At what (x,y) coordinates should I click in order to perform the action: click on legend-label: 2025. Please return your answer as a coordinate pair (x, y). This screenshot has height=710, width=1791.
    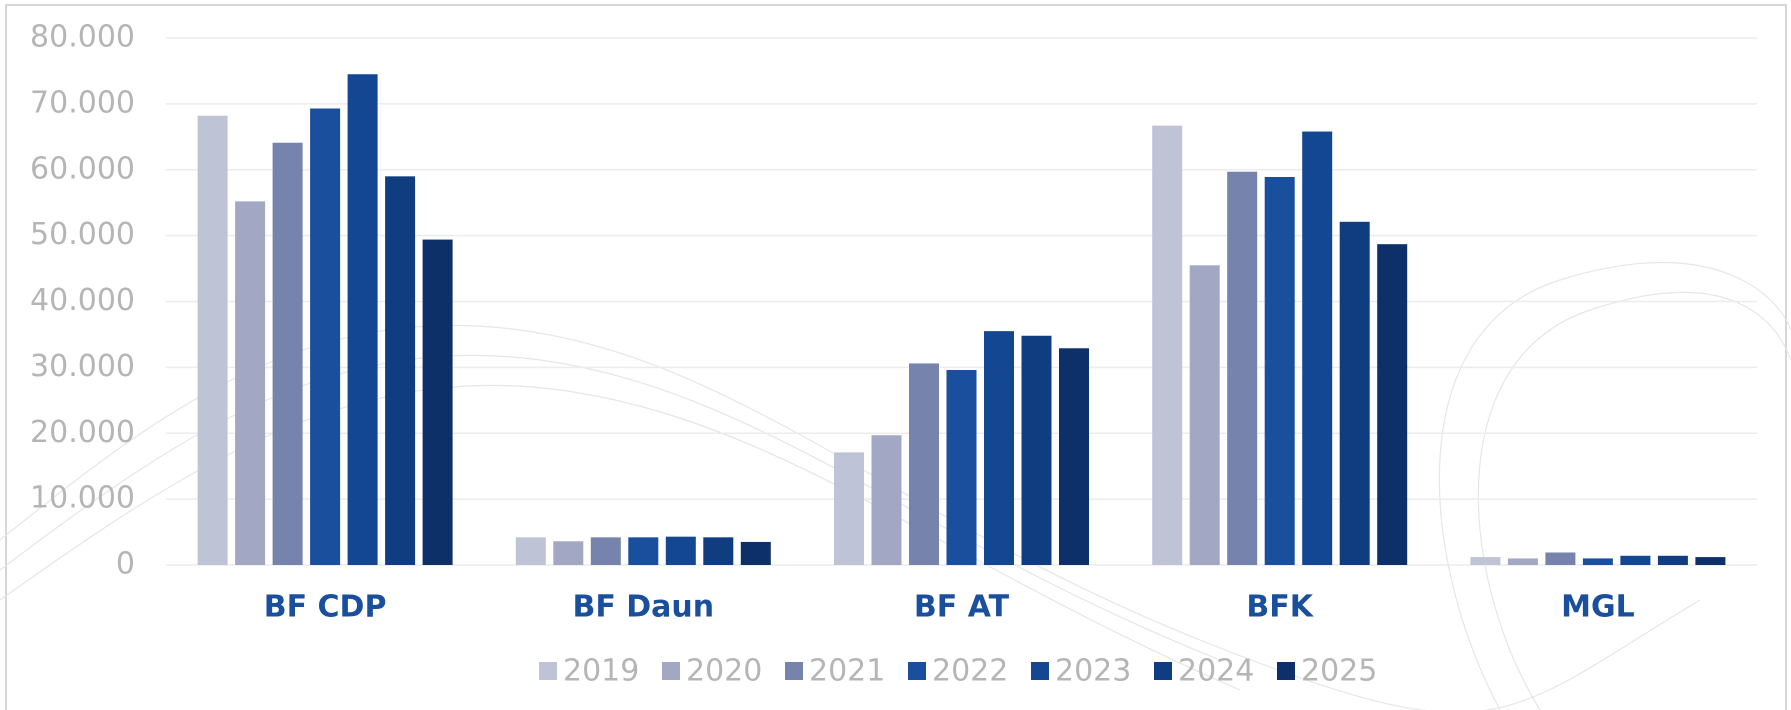
    Looking at the image, I should click on (1339, 671).